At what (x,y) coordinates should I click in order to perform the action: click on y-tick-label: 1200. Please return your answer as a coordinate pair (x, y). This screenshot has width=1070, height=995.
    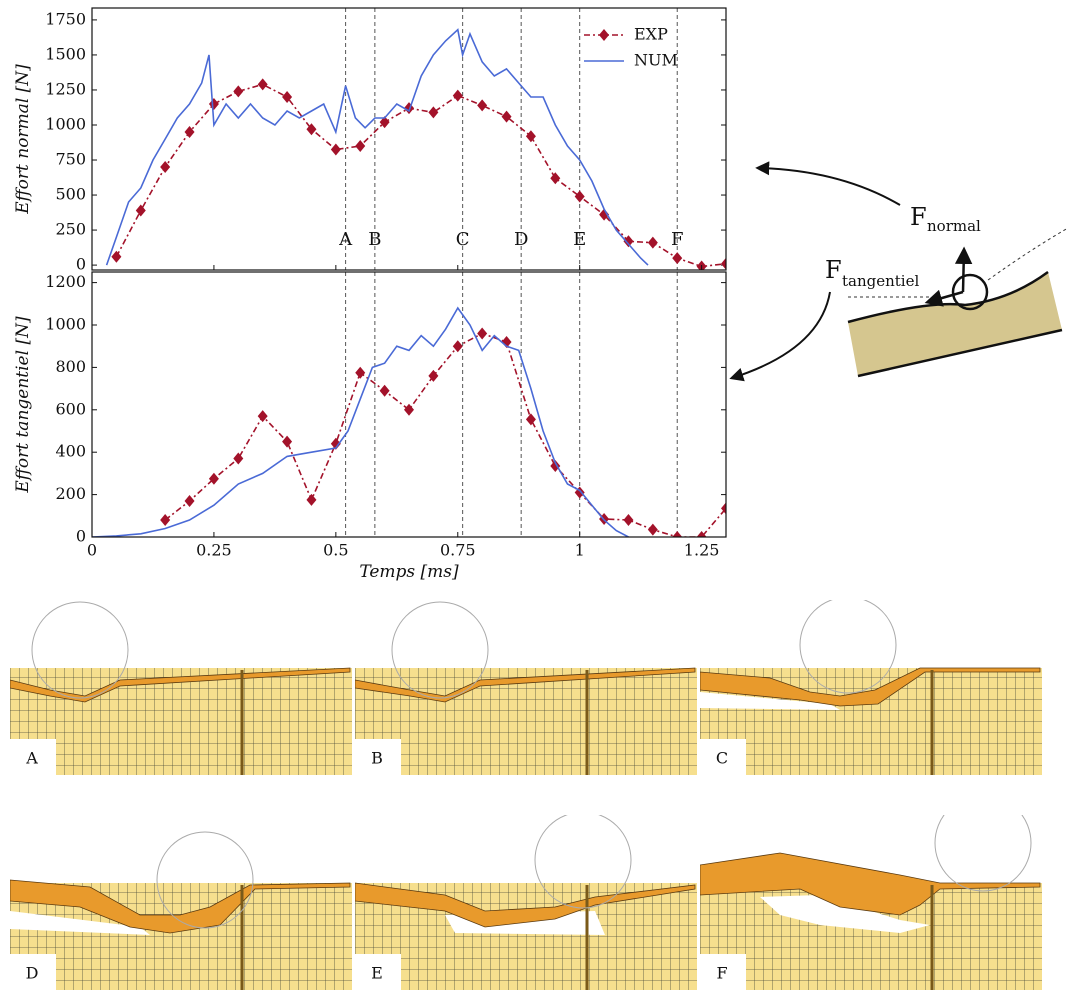
    Looking at the image, I should click on (65, 281).